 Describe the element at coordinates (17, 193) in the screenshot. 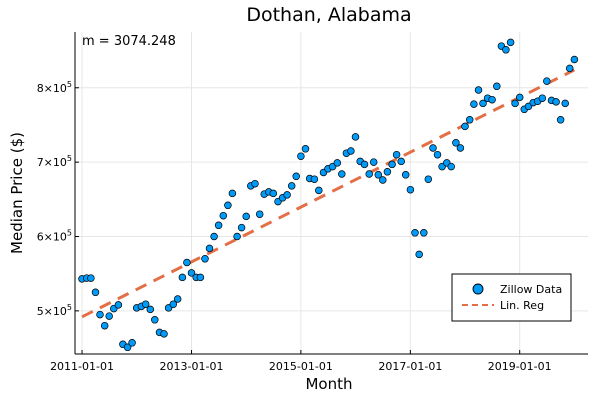

I see `y-axis-title: Median Price ($)` at that location.